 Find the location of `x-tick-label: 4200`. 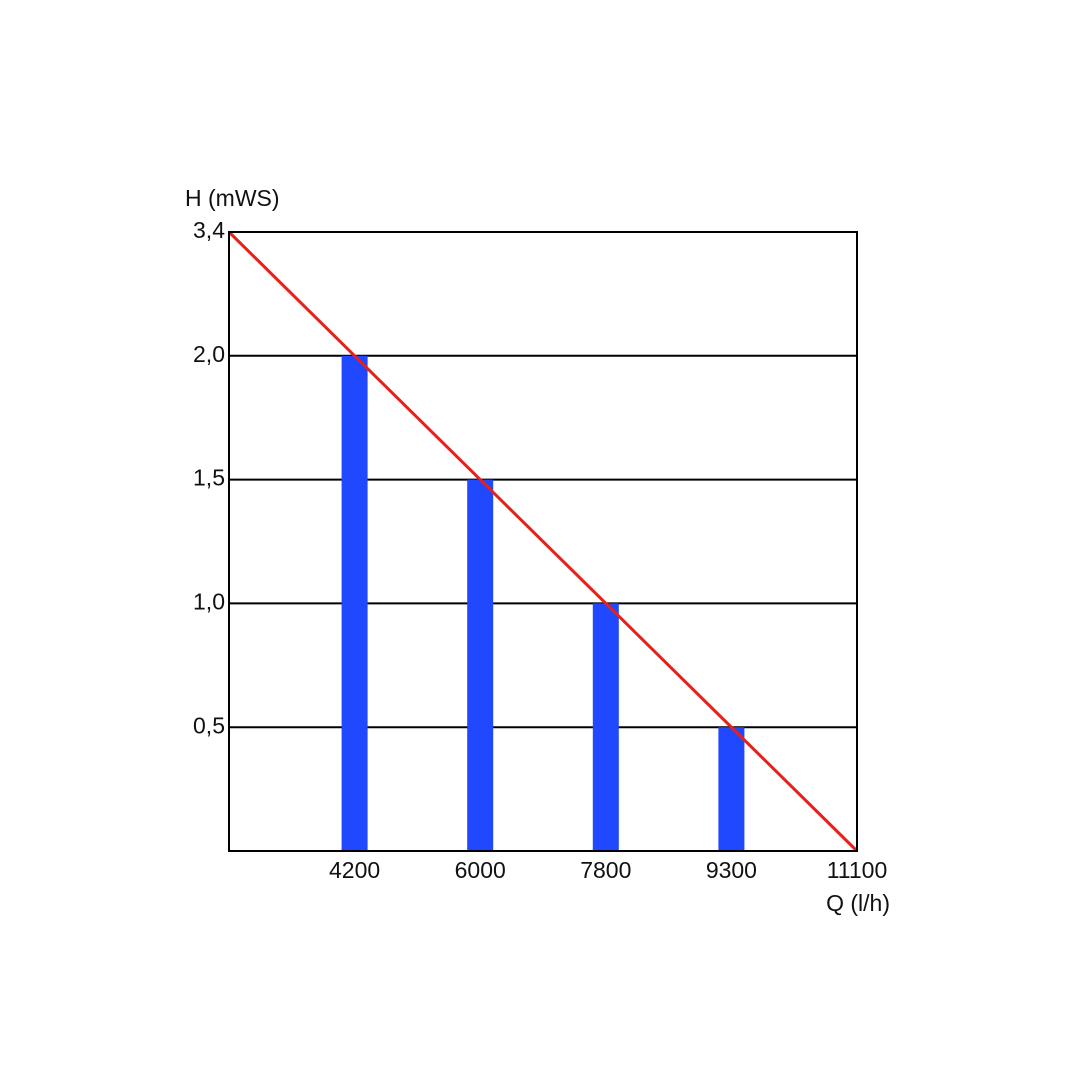

x-tick-label: 4200 is located at coordinates (354, 870).